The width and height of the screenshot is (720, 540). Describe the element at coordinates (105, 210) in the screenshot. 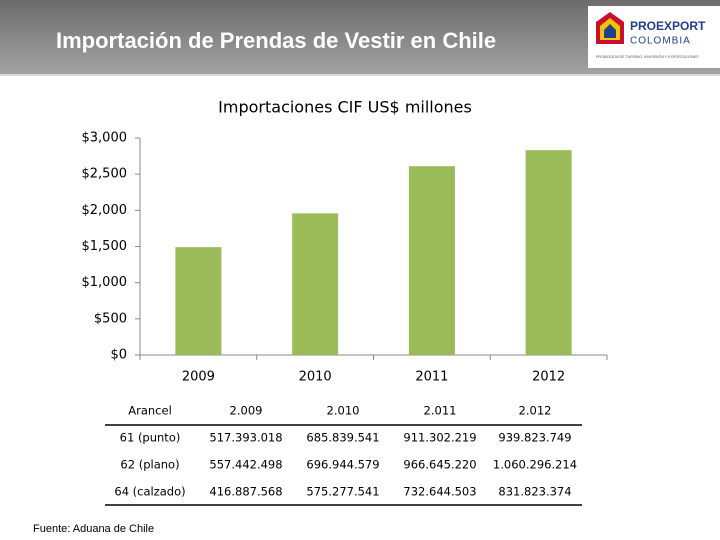

I see `y-tick-label: $2,000` at that location.